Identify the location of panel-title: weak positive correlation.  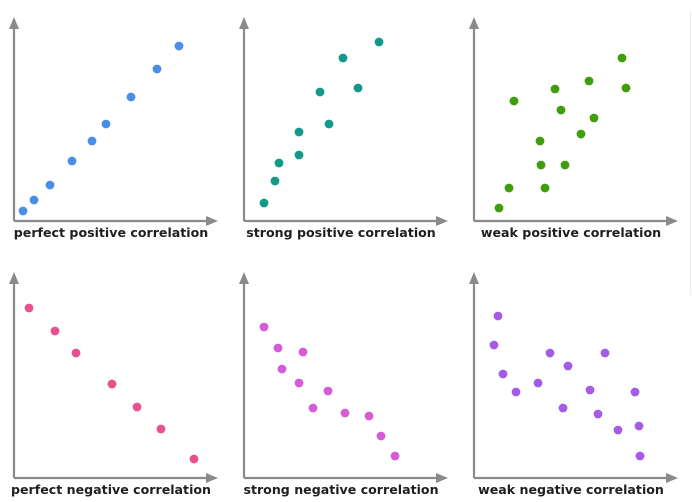
(571, 232).